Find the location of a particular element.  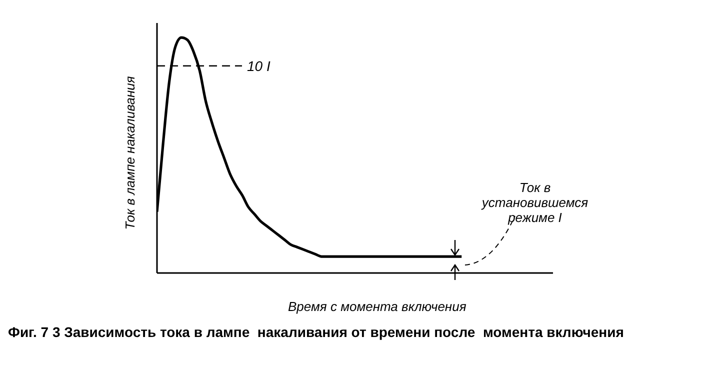

text: Фиг. 7 3 Зависимость тока в лампе накаливания от времени после момента включения is located at coordinates (316, 332).